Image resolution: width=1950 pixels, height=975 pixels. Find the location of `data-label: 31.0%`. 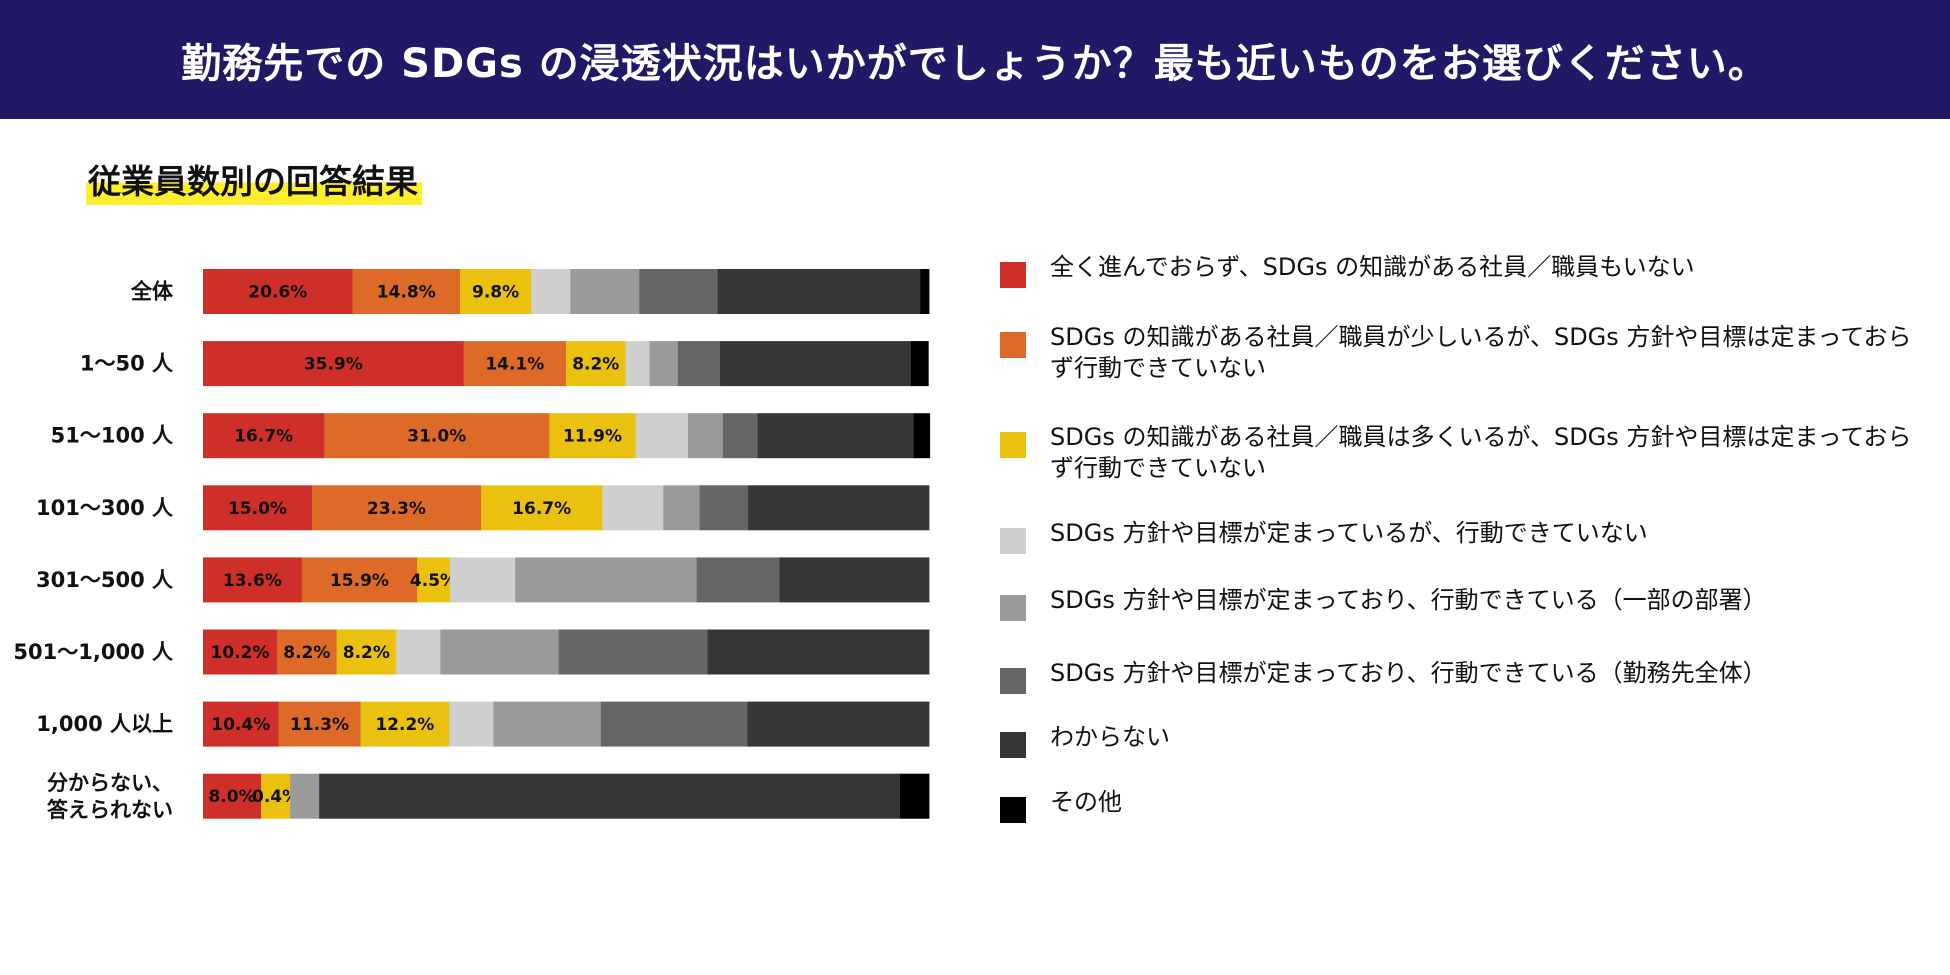

data-label: 31.0% is located at coordinates (436, 437).